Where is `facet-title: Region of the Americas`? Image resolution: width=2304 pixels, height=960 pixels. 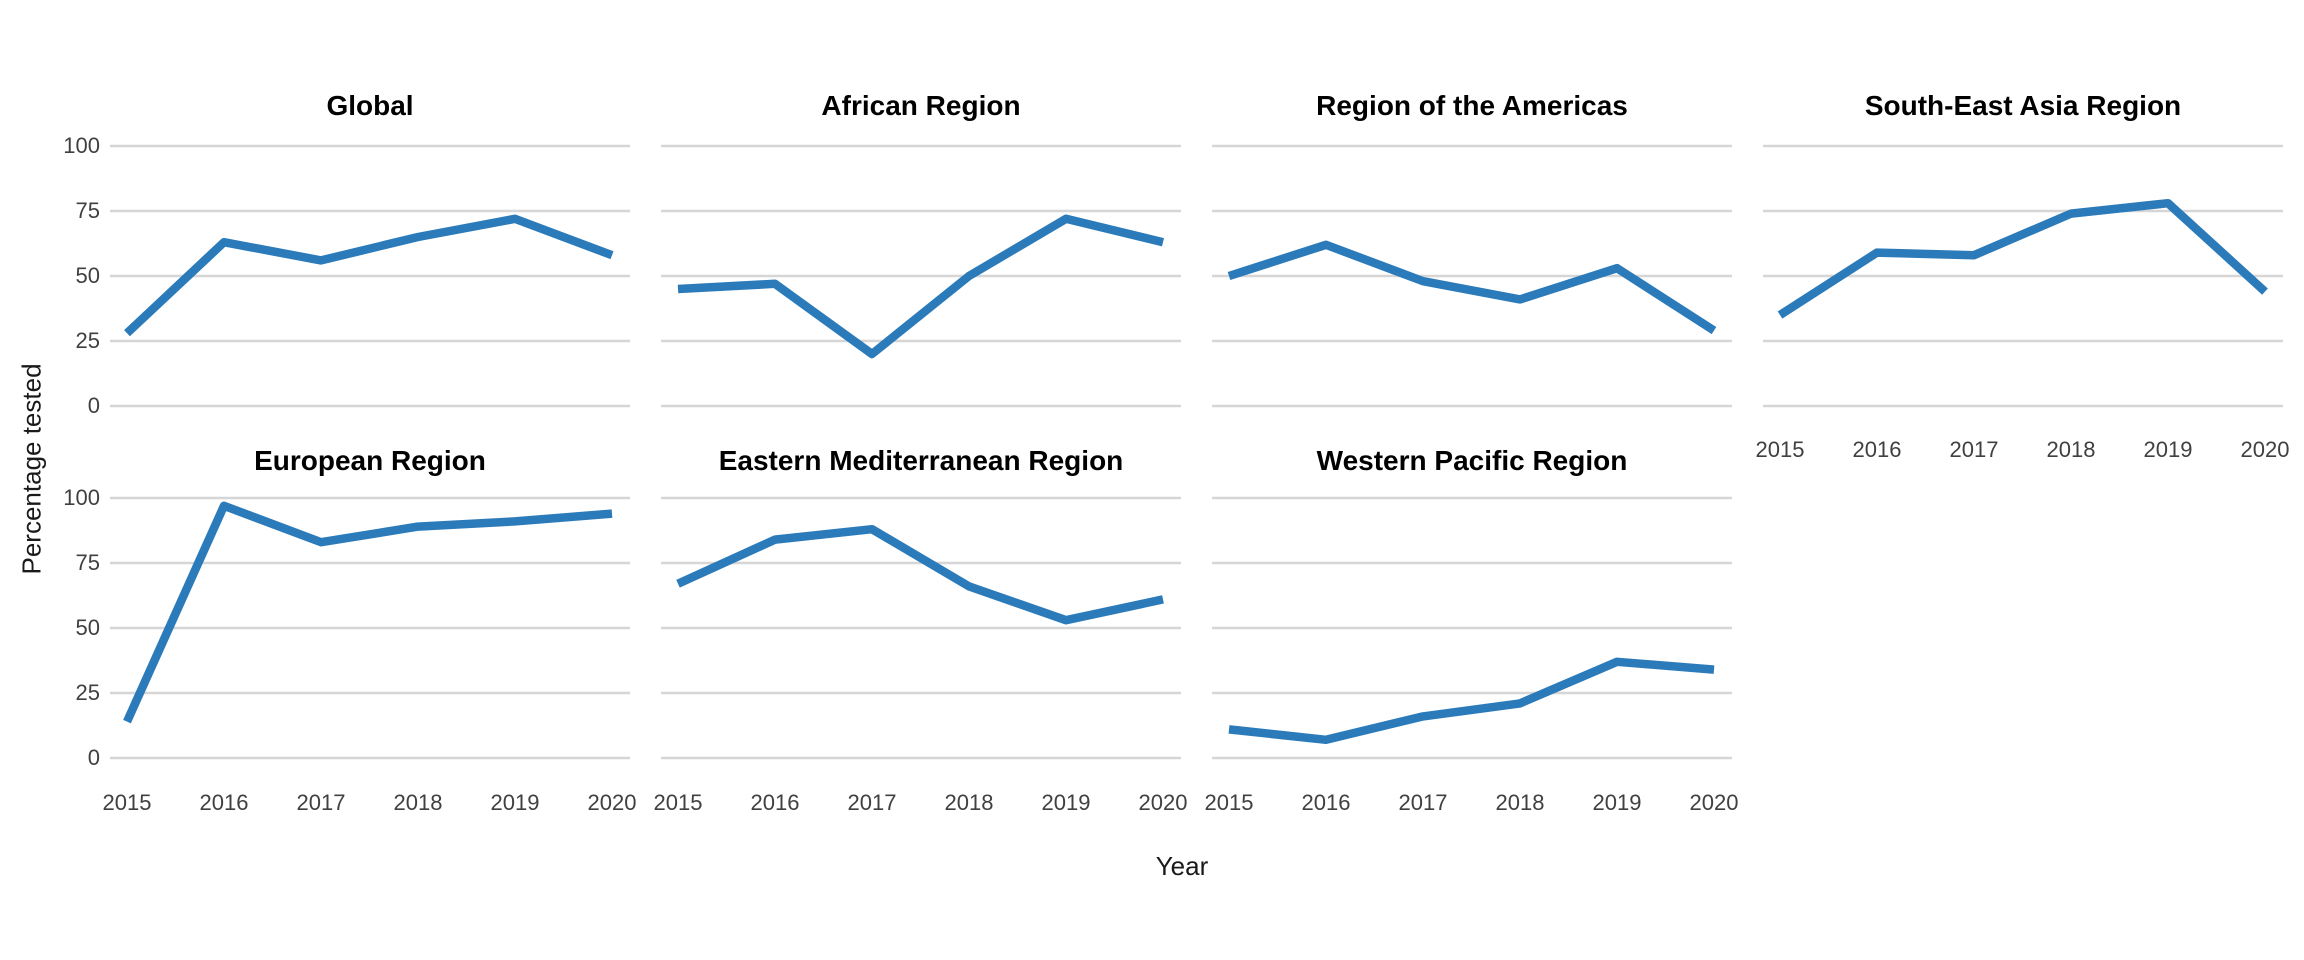 facet-title: Region of the Americas is located at coordinates (1472, 105).